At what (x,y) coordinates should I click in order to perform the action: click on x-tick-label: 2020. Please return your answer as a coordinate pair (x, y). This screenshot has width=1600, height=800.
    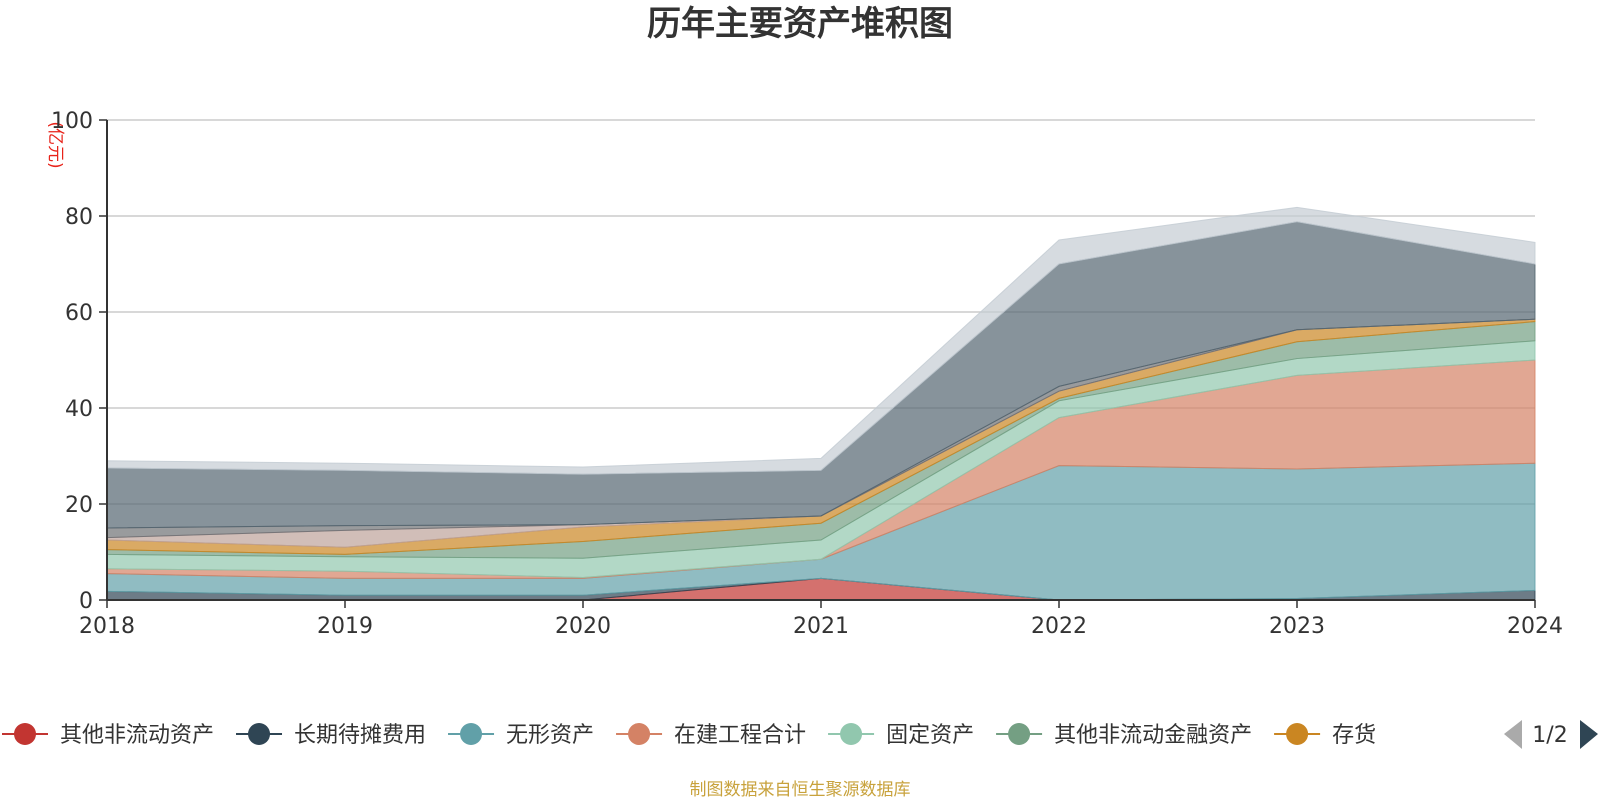
    Looking at the image, I should click on (583, 626).